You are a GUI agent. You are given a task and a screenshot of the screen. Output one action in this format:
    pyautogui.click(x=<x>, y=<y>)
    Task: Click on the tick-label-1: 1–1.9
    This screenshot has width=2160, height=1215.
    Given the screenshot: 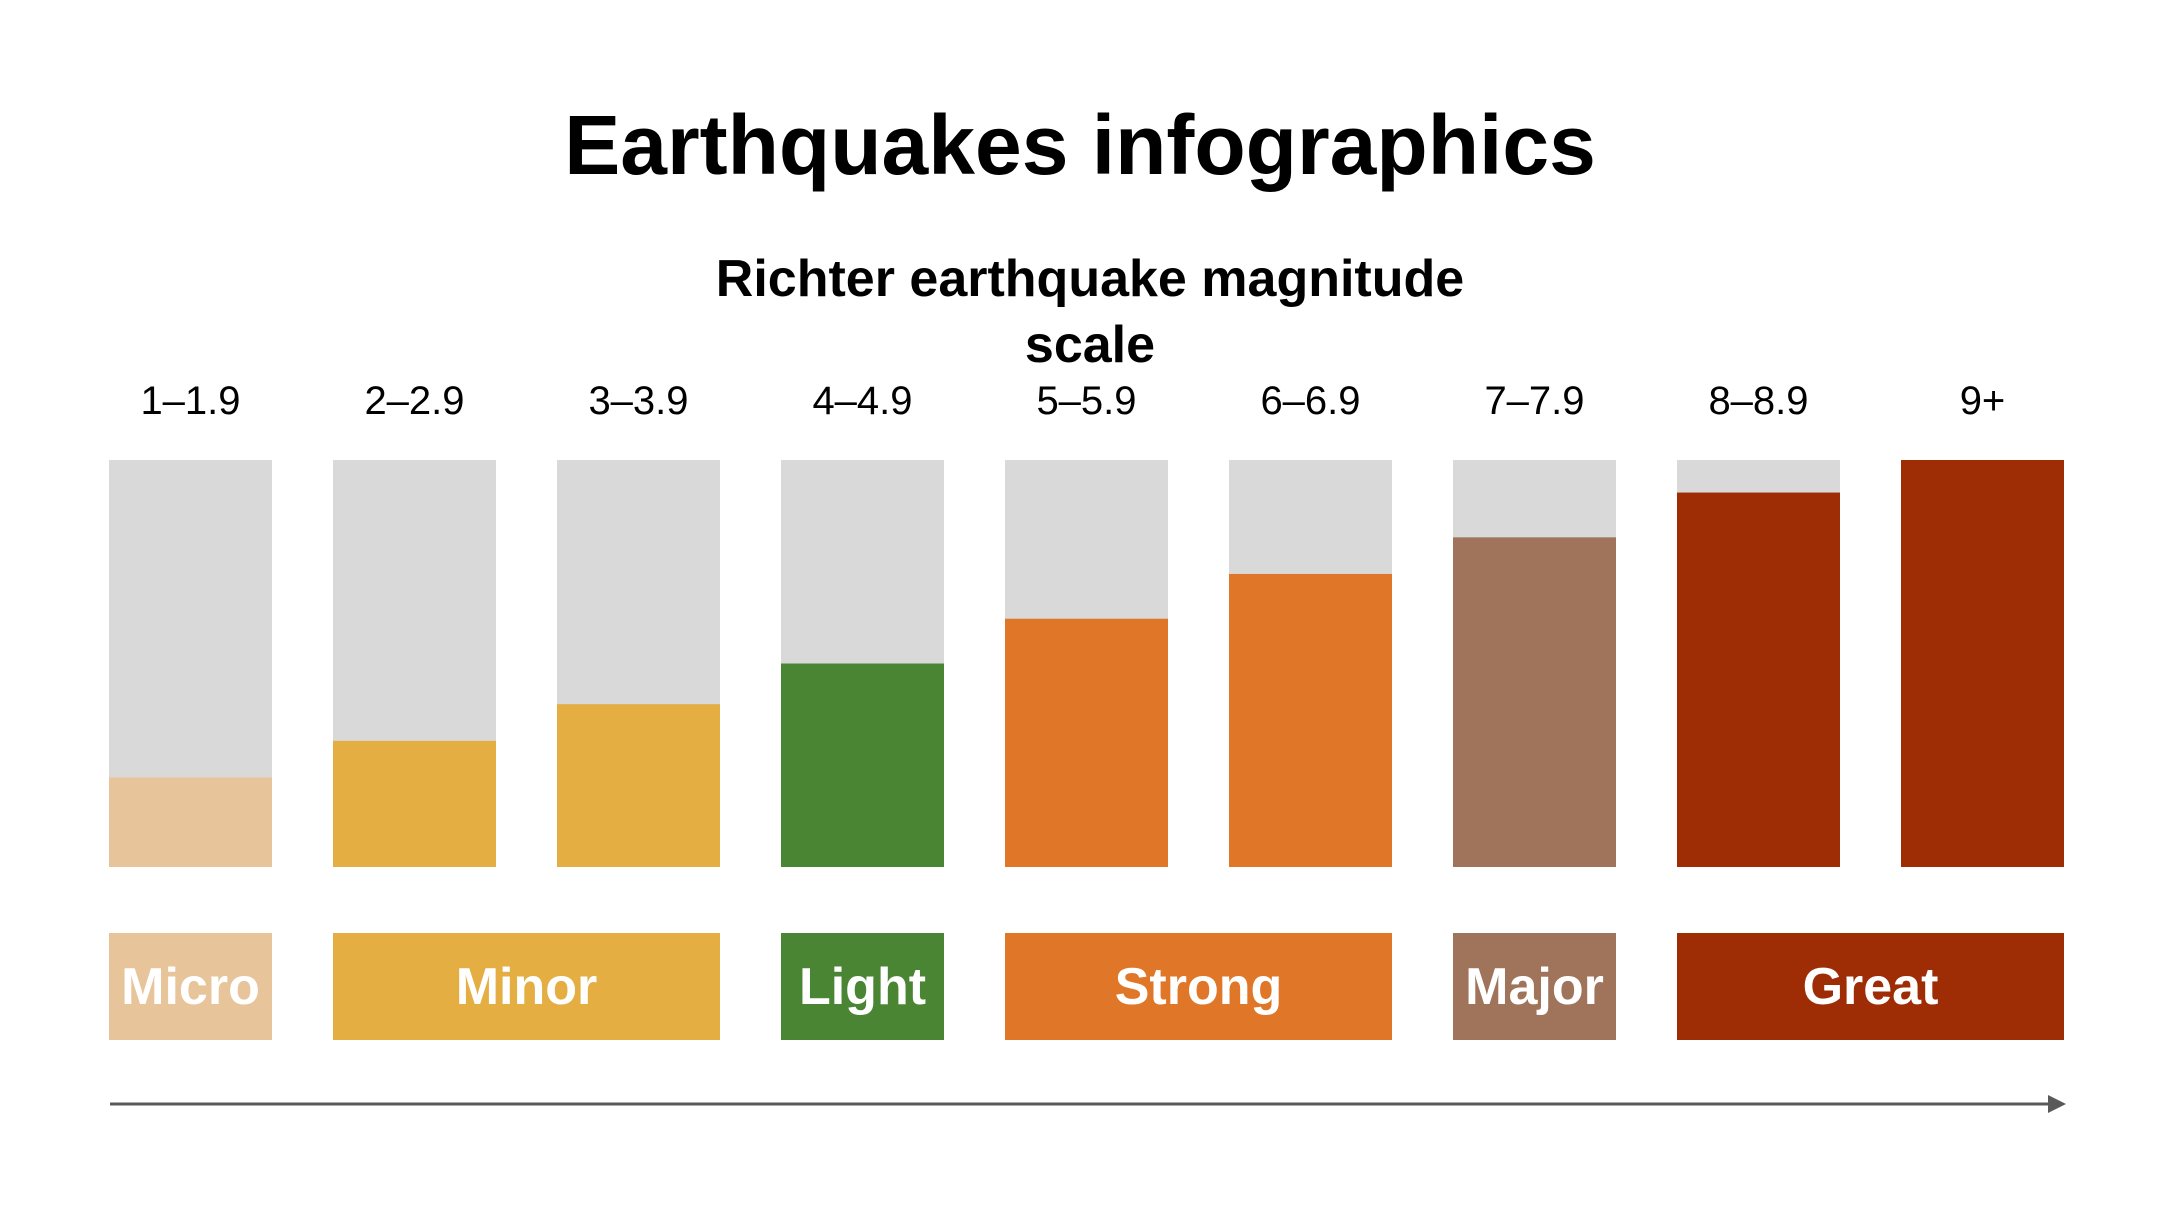 What is the action you would take?
    pyautogui.click(x=190, y=401)
    